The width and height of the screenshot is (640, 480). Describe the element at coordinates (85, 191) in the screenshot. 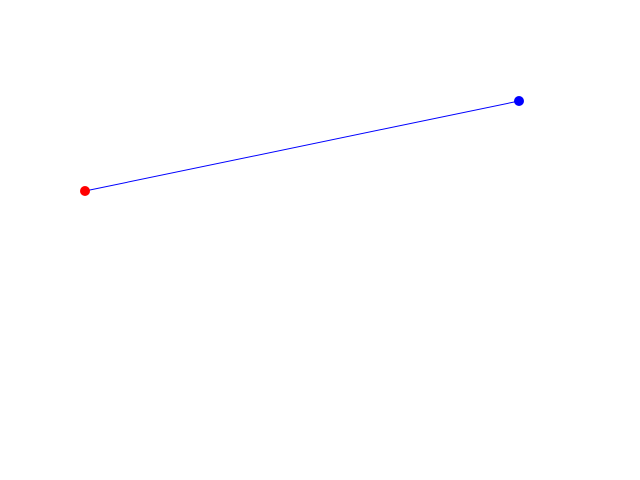

I see `start-point` at that location.